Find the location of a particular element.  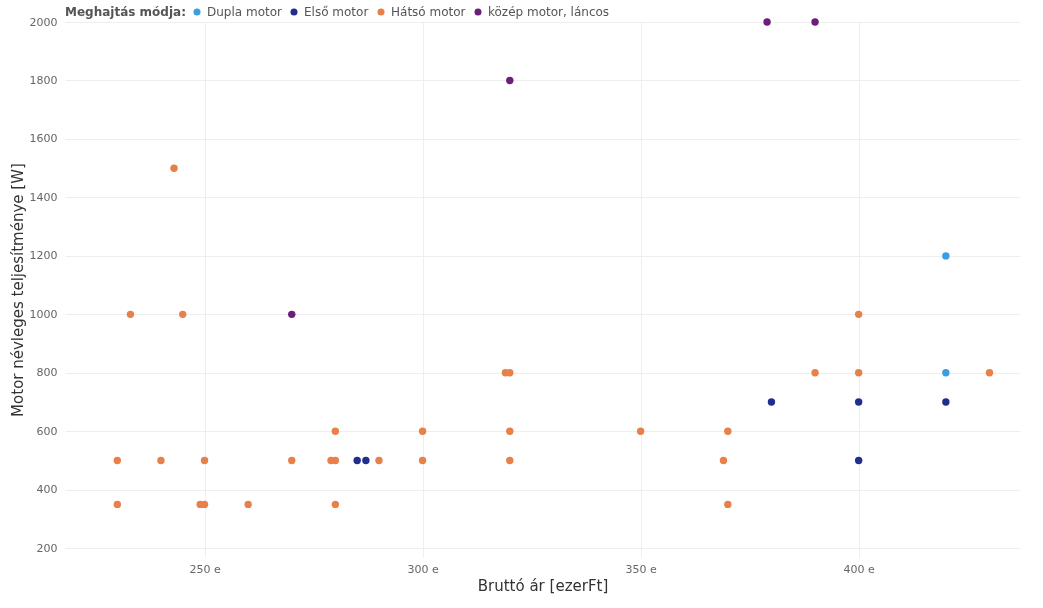

y-tick-label: 1600 is located at coordinates (43, 139).